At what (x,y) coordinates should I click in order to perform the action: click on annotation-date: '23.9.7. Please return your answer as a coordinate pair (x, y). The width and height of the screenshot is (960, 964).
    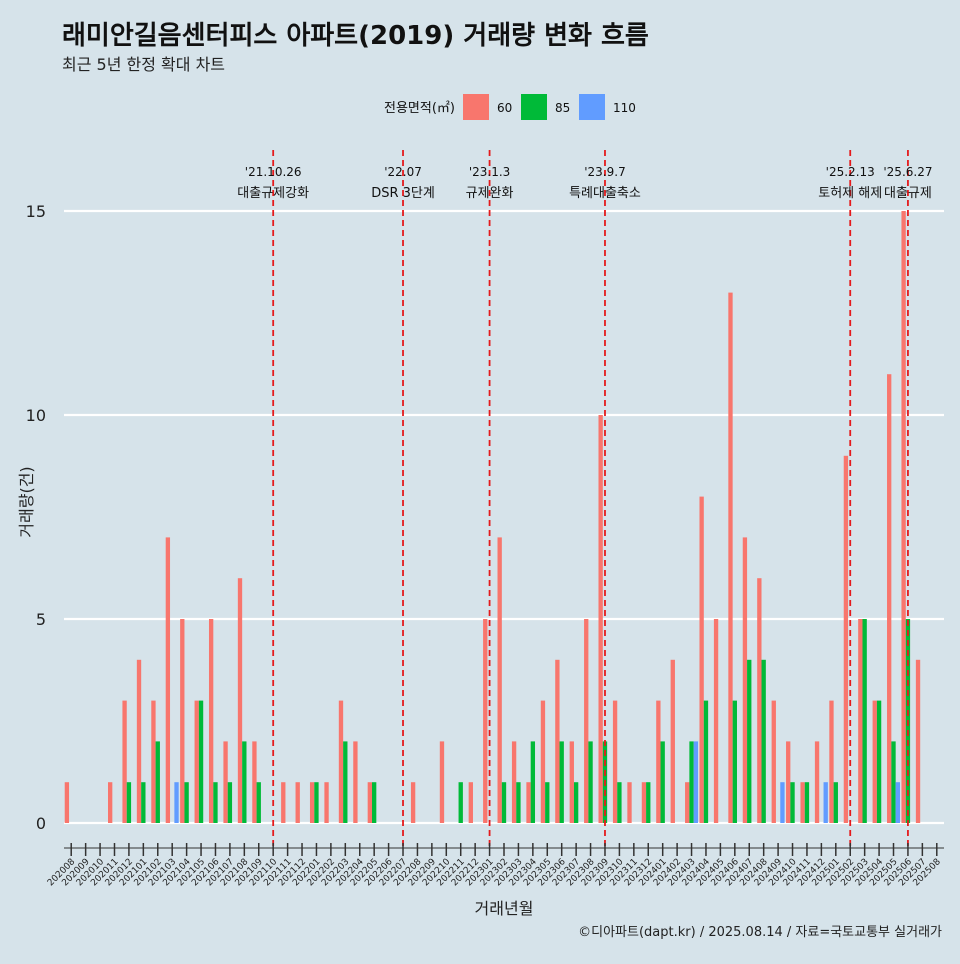
    Looking at the image, I should click on (604, 172).